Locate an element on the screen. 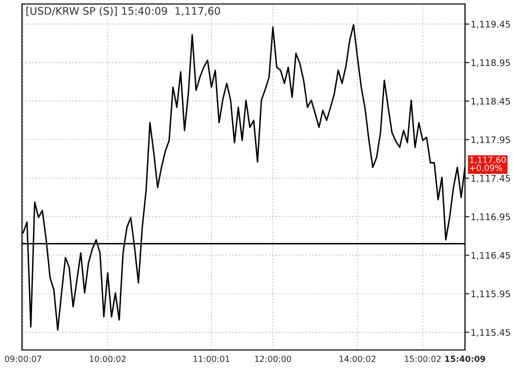 This screenshot has width=514, height=372. annotation: 1,117,60 +0,09% is located at coordinates (488, 164).